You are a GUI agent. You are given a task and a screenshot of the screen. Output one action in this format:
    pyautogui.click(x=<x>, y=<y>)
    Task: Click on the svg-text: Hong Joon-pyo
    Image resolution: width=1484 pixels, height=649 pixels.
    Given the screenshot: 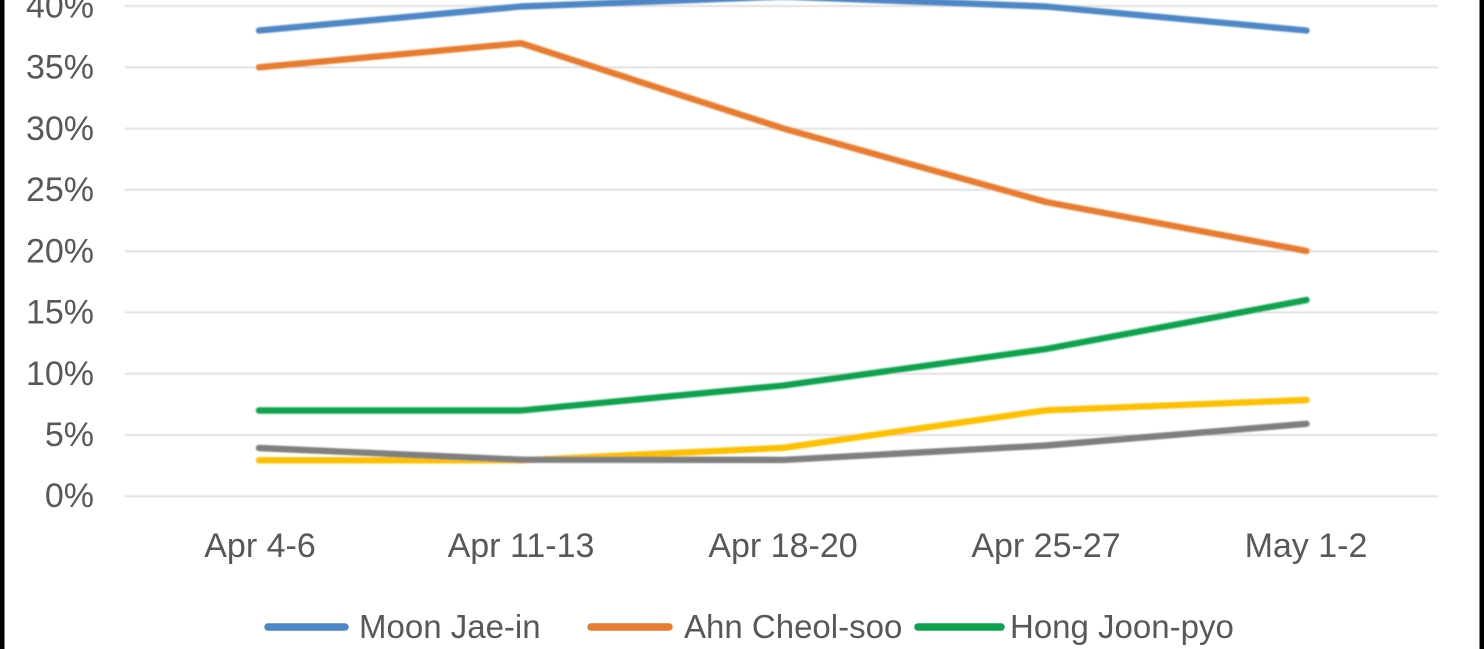 What is the action you would take?
    pyautogui.click(x=1122, y=626)
    